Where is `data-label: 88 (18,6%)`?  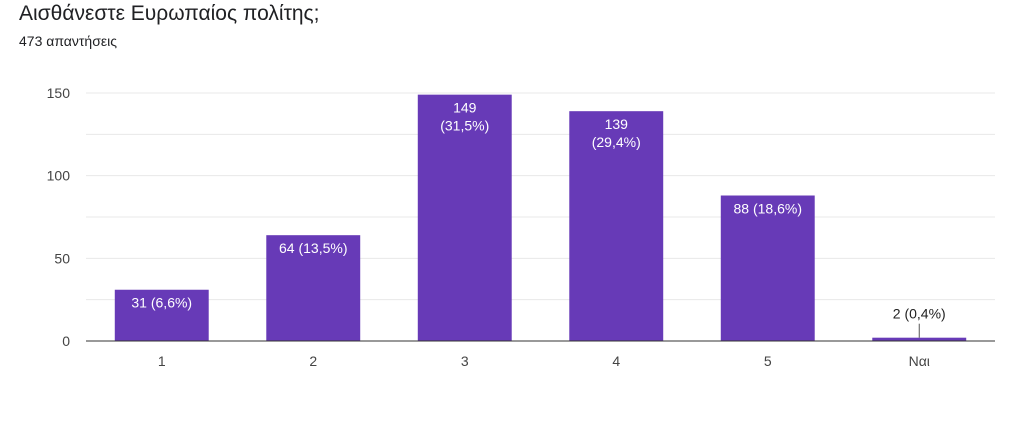 data-label: 88 (18,6%) is located at coordinates (768, 209).